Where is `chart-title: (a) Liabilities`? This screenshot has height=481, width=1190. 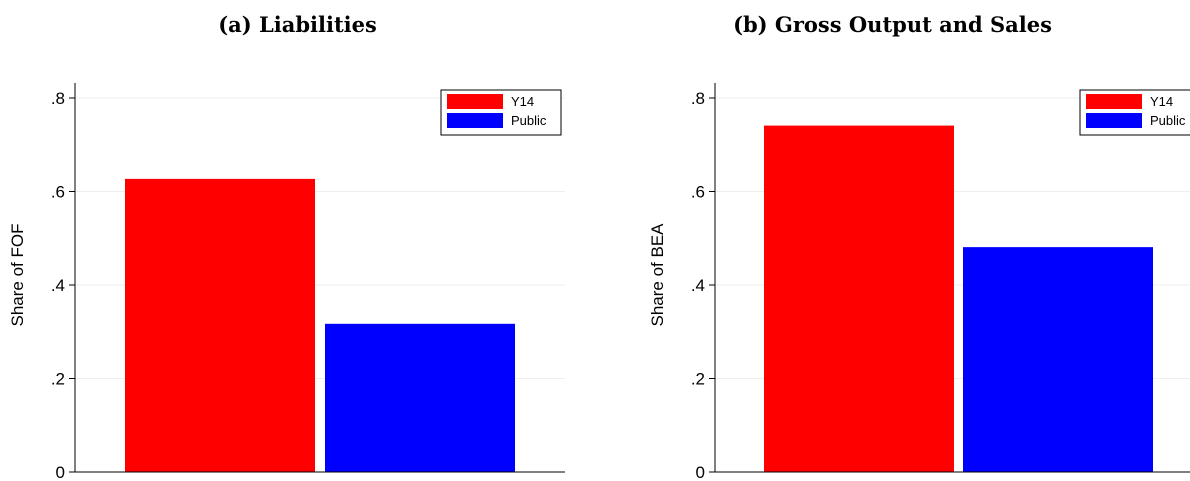
chart-title: (a) Liabilities is located at coordinates (297, 24).